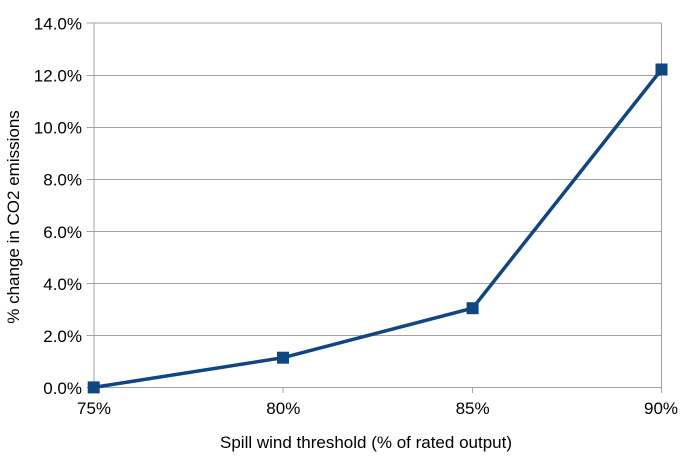  I want to click on svg-text: 0.0%, so click(62, 388).